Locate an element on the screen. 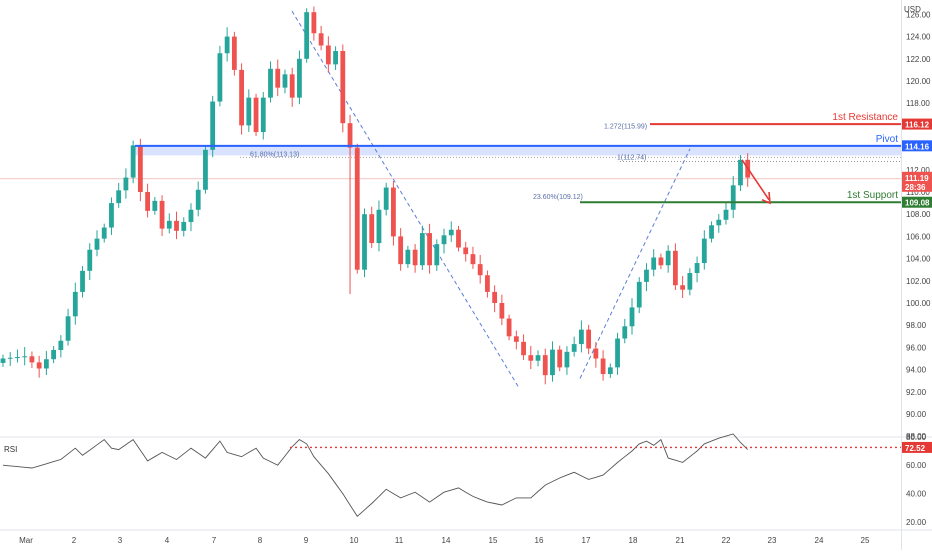 The width and height of the screenshot is (932, 555). time-tick-label: 10 is located at coordinates (354, 540).